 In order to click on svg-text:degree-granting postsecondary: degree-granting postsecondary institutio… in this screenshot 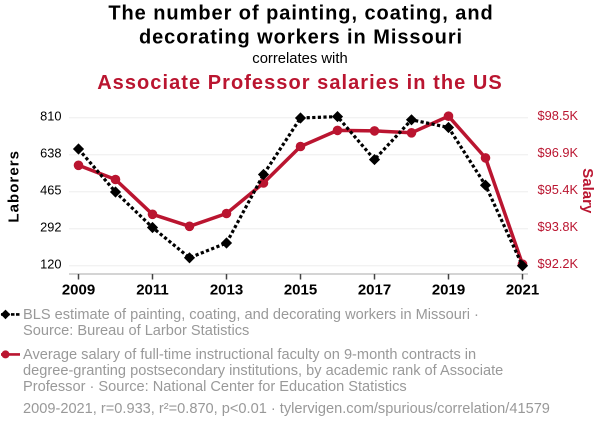, I will do `click(263, 371)`.